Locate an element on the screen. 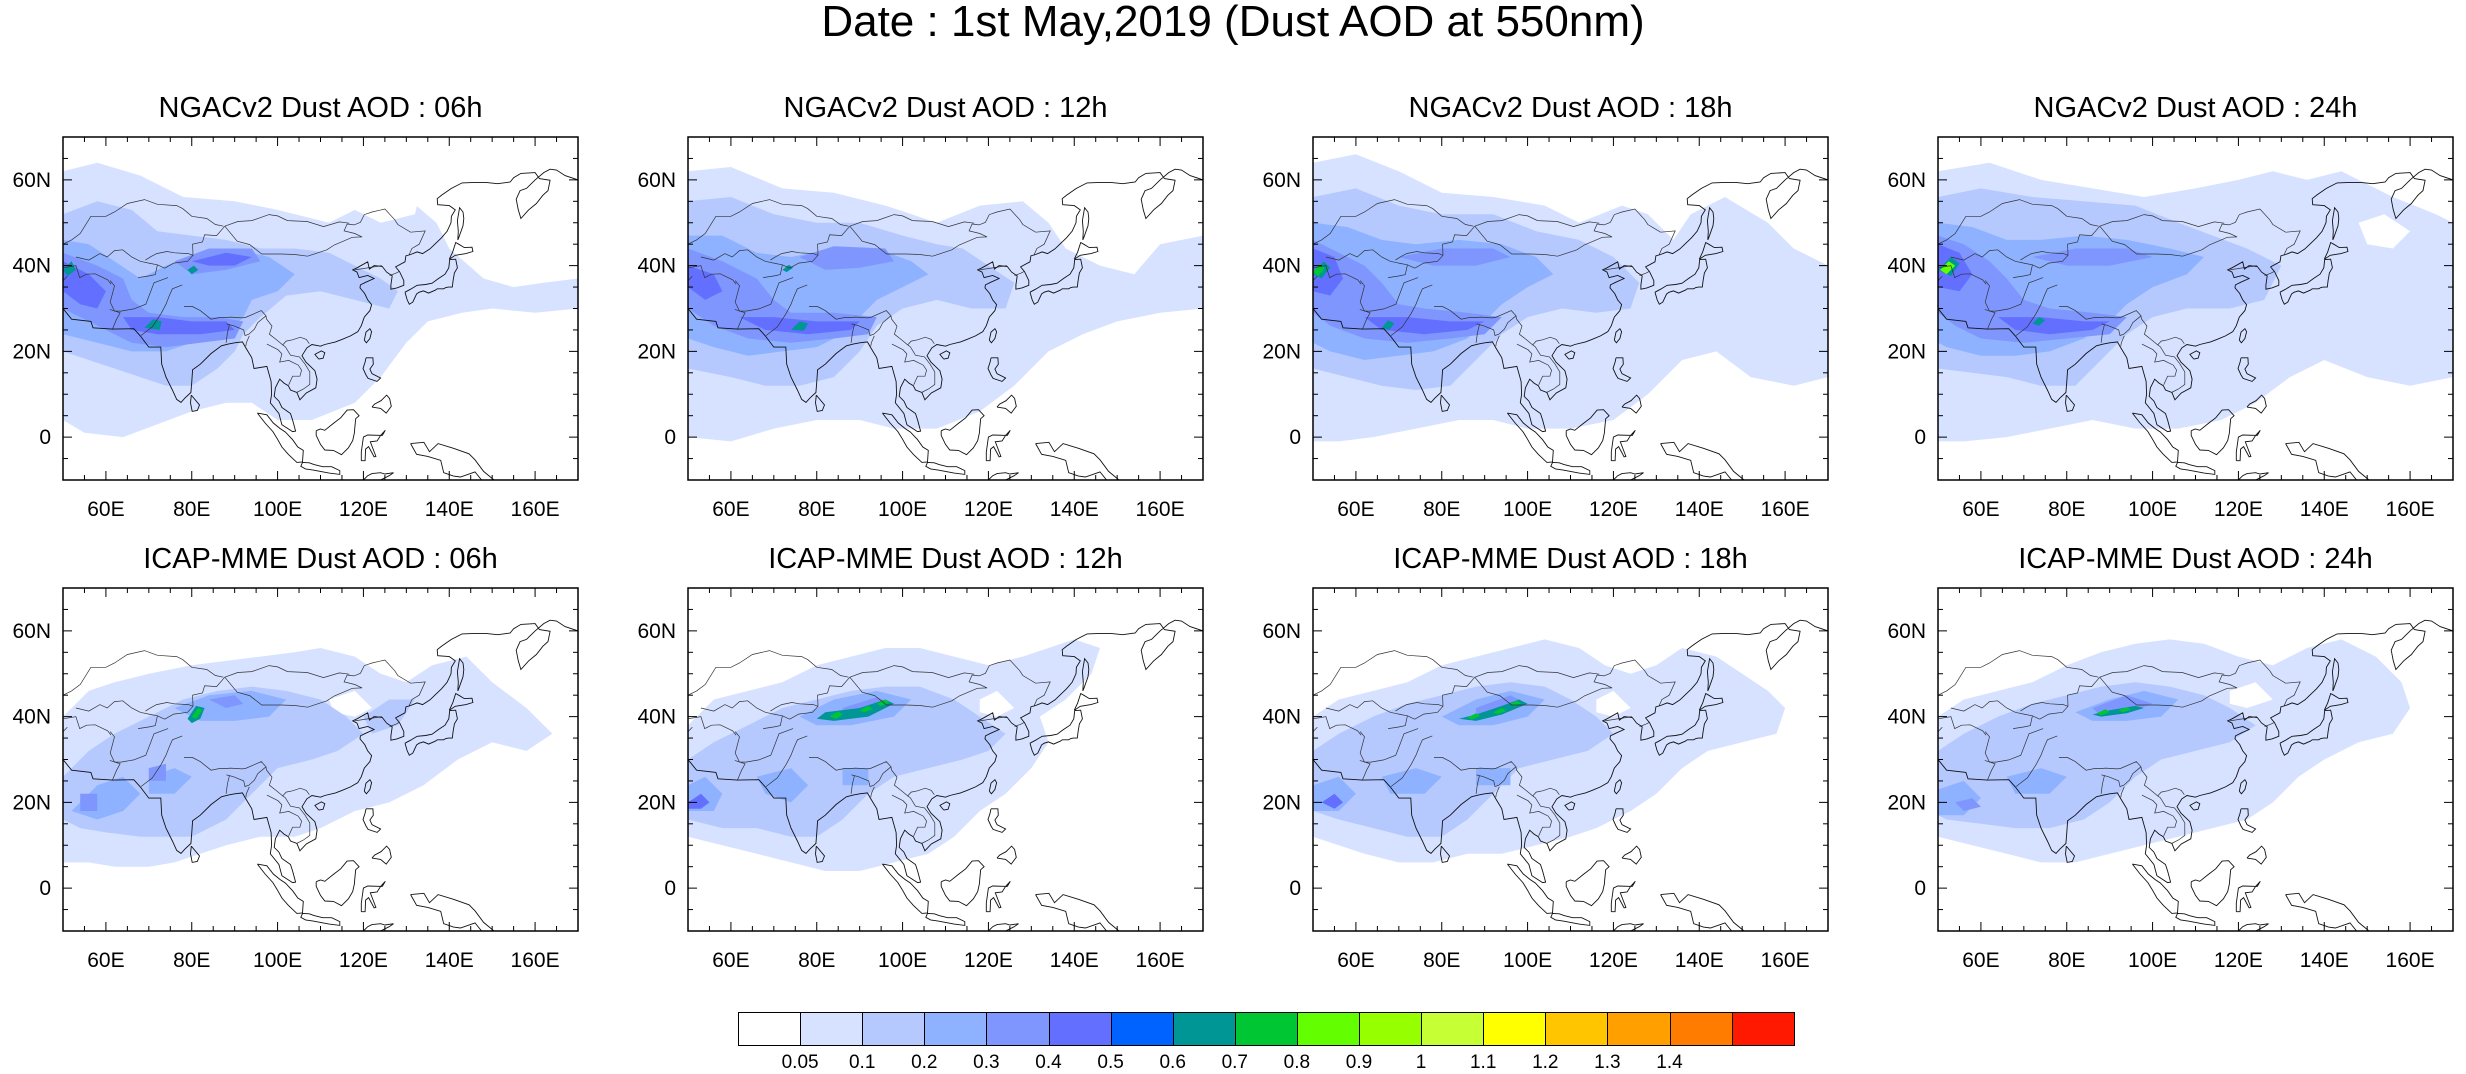  panel-title: NGACv2 Dust AOD : 06h is located at coordinates (321, 108).